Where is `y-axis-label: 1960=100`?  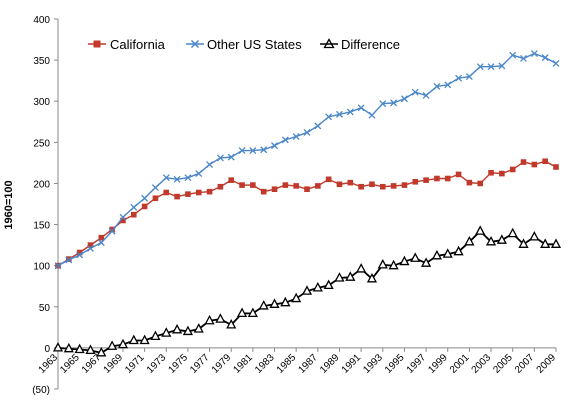
y-axis-label: 1960=100 is located at coordinates (9, 204).